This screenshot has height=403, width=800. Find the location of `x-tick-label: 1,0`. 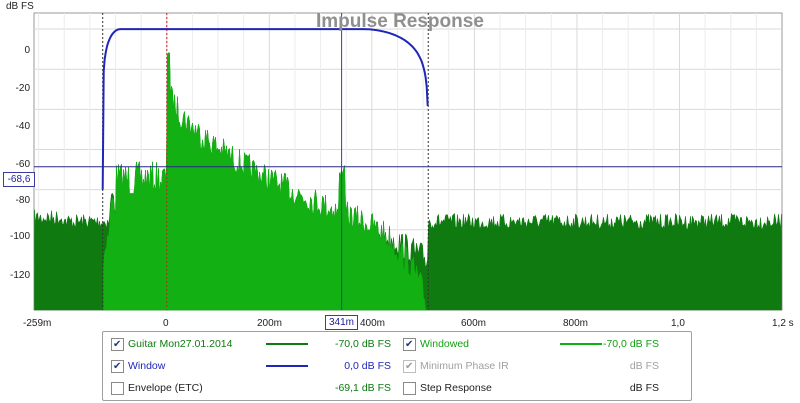

x-tick-label: 1,0 is located at coordinates (678, 323).